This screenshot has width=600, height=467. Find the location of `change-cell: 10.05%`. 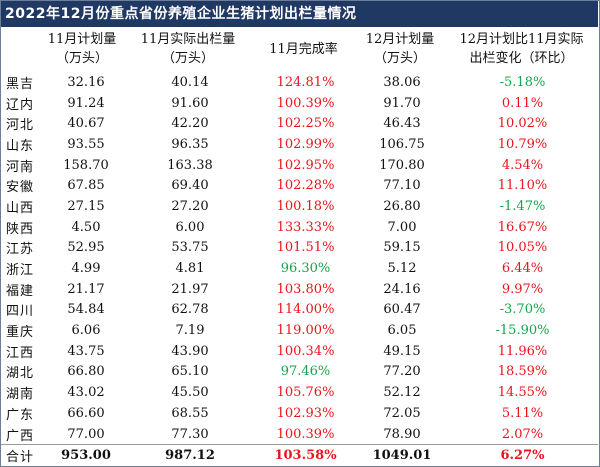

change-cell: 10.05% is located at coordinates (522, 248).